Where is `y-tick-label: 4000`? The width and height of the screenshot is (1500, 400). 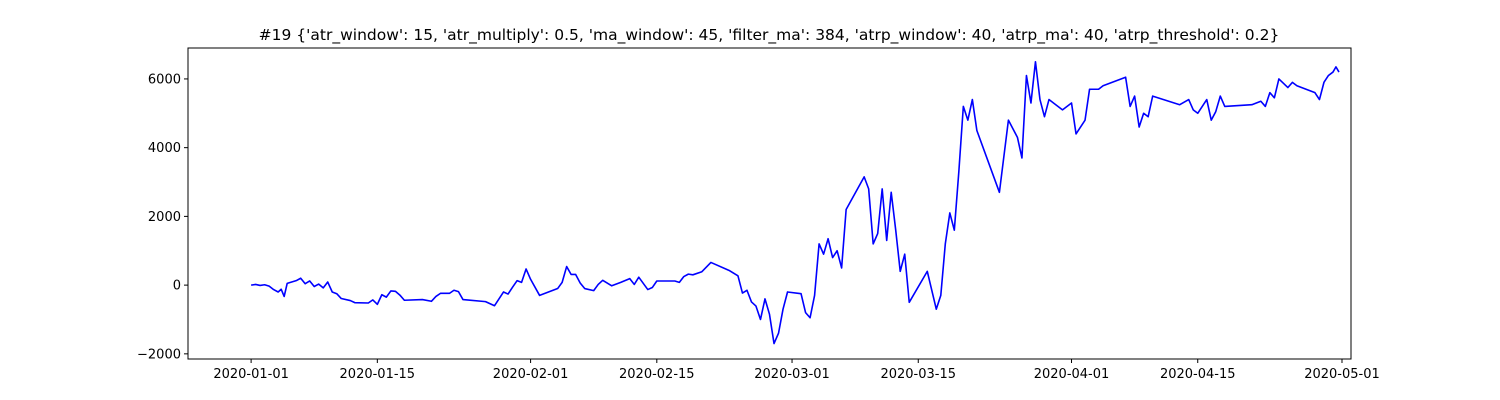
y-tick-label: 4000 is located at coordinates (164, 148).